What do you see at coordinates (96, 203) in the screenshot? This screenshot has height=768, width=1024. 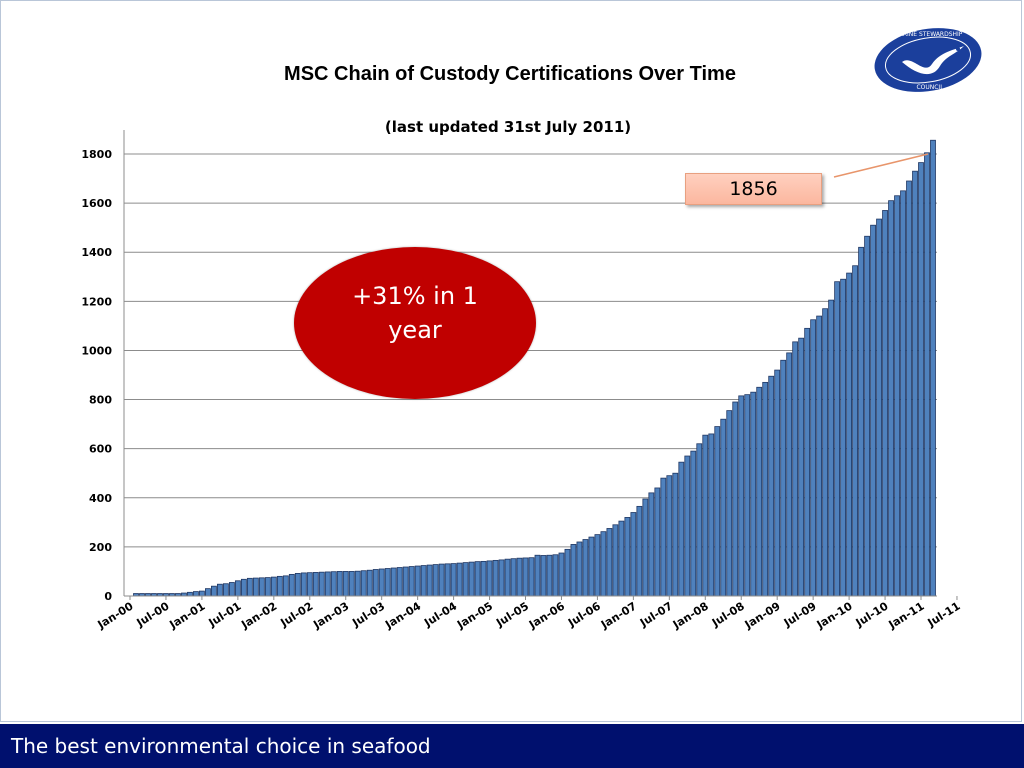 I see `y-tick-label: 1600` at bounding box center [96, 203].